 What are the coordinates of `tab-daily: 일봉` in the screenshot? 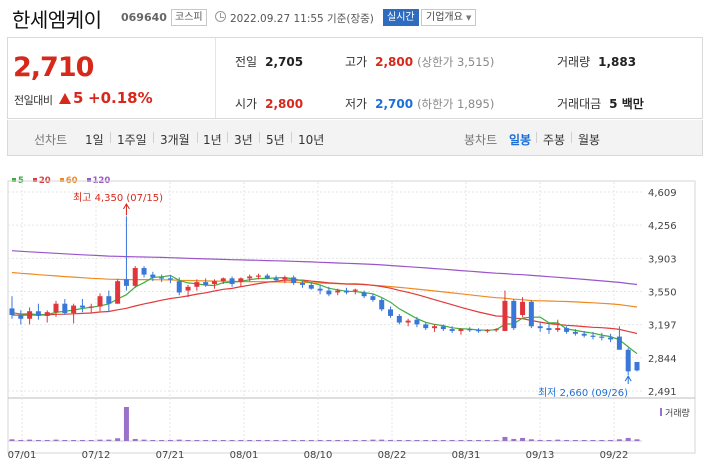 It's located at (520, 140).